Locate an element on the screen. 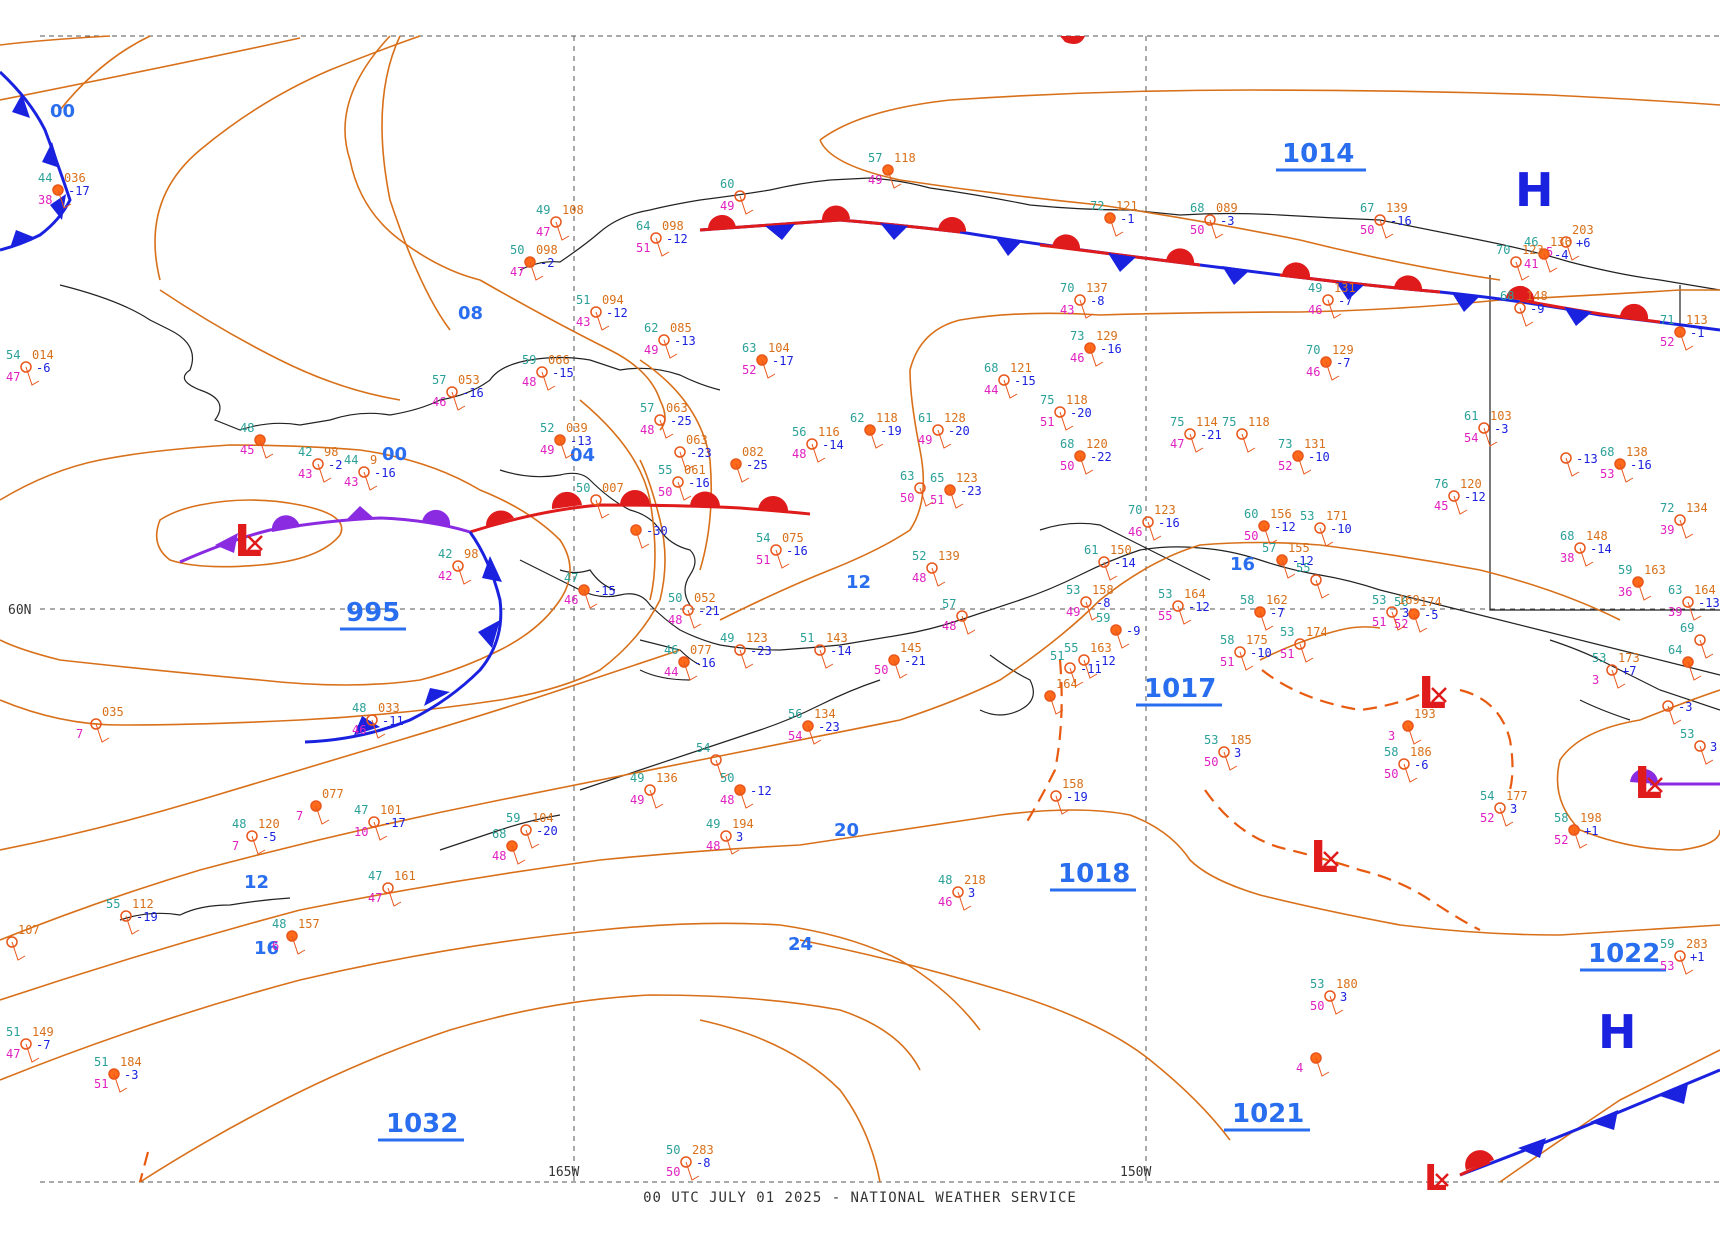  station-tendency: -3 is located at coordinates (1685, 707).